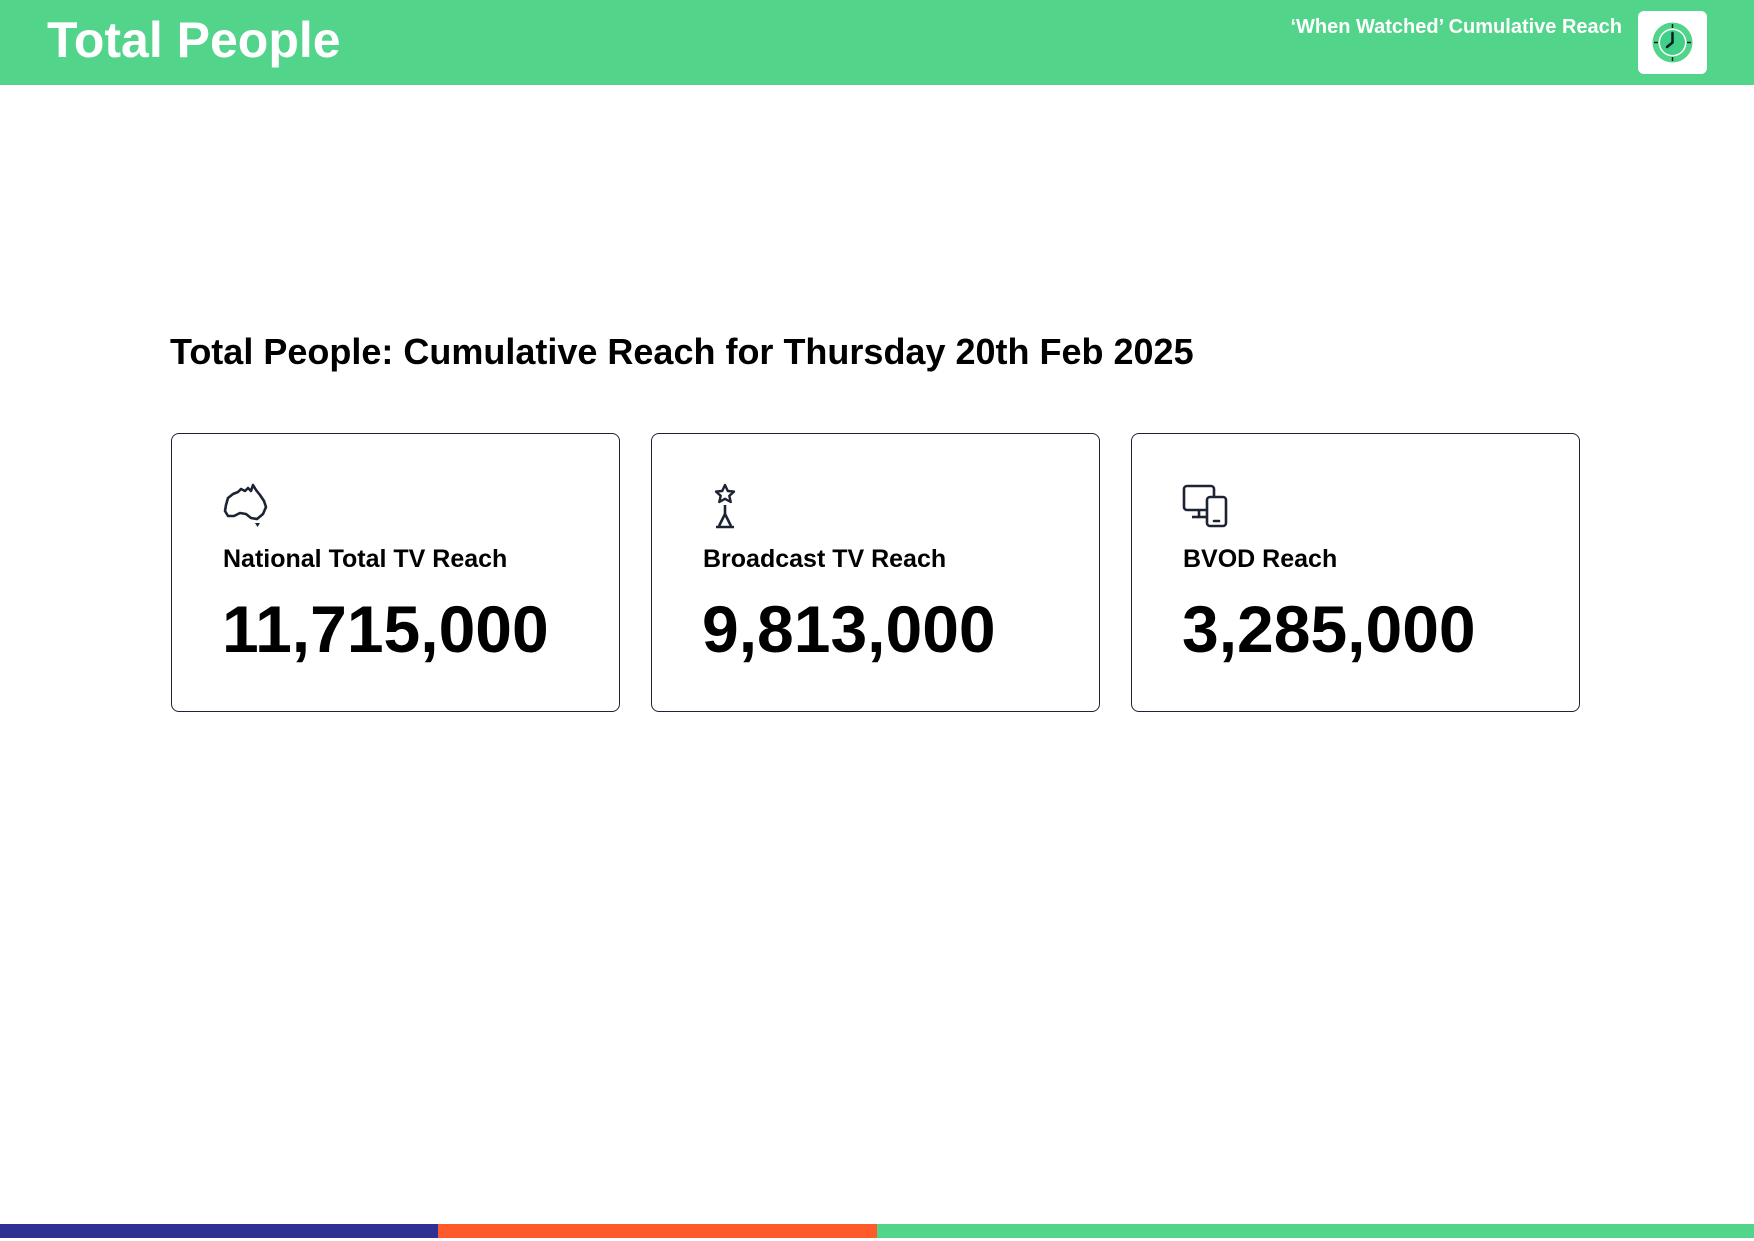 This screenshot has width=1754, height=1241. Describe the element at coordinates (849, 629) in the screenshot. I see `card-value: 9,813,000` at that location.